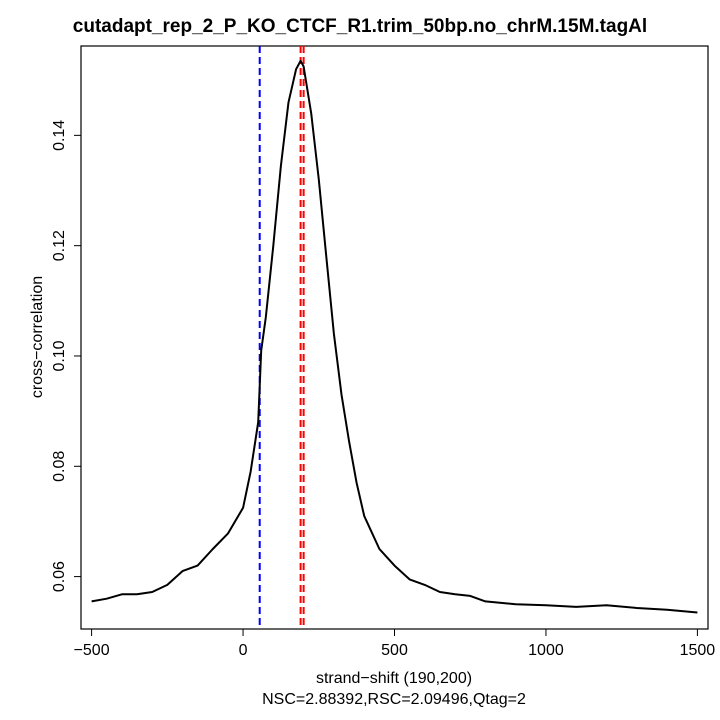 Image resolution: width=720 pixels, height=720 pixels. What do you see at coordinates (546, 650) in the screenshot?
I see `x-tick-label: 1000` at bounding box center [546, 650].